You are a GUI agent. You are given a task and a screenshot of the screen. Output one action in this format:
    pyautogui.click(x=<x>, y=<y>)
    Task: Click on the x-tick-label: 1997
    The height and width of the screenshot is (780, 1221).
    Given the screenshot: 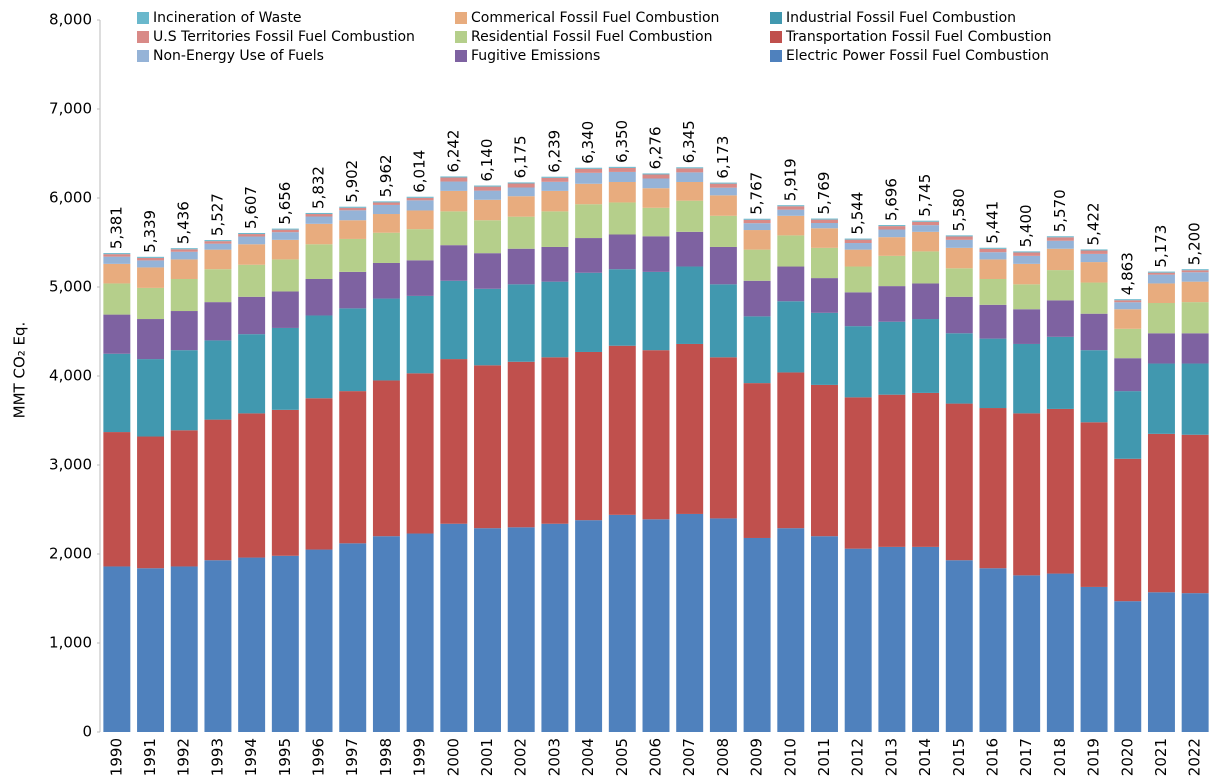 What is the action you would take?
    pyautogui.click(x=352, y=757)
    